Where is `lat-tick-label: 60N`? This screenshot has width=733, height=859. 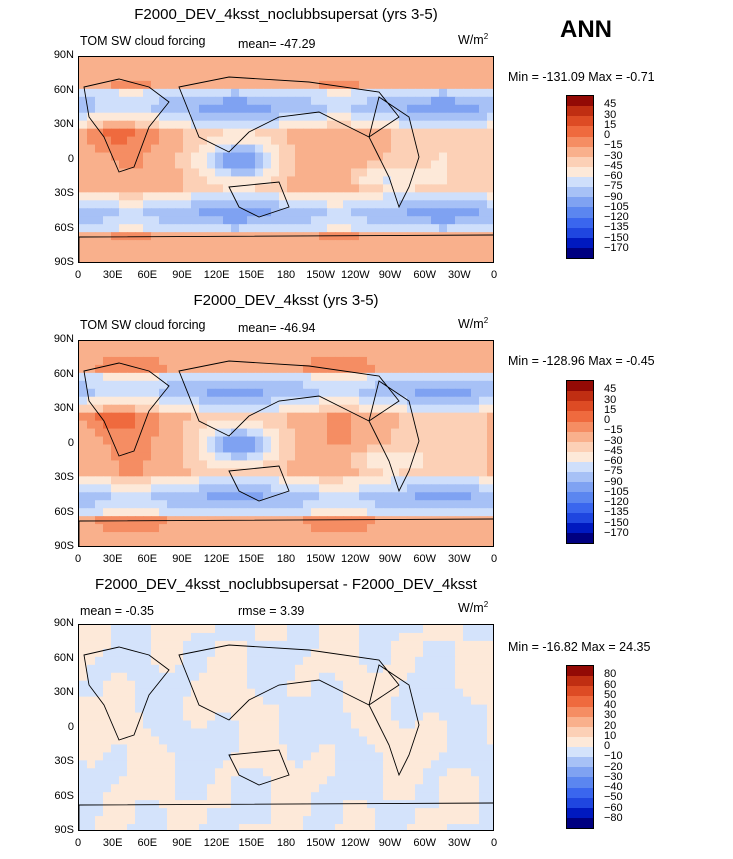
lat-tick-label: 60N is located at coordinates (63, 657).